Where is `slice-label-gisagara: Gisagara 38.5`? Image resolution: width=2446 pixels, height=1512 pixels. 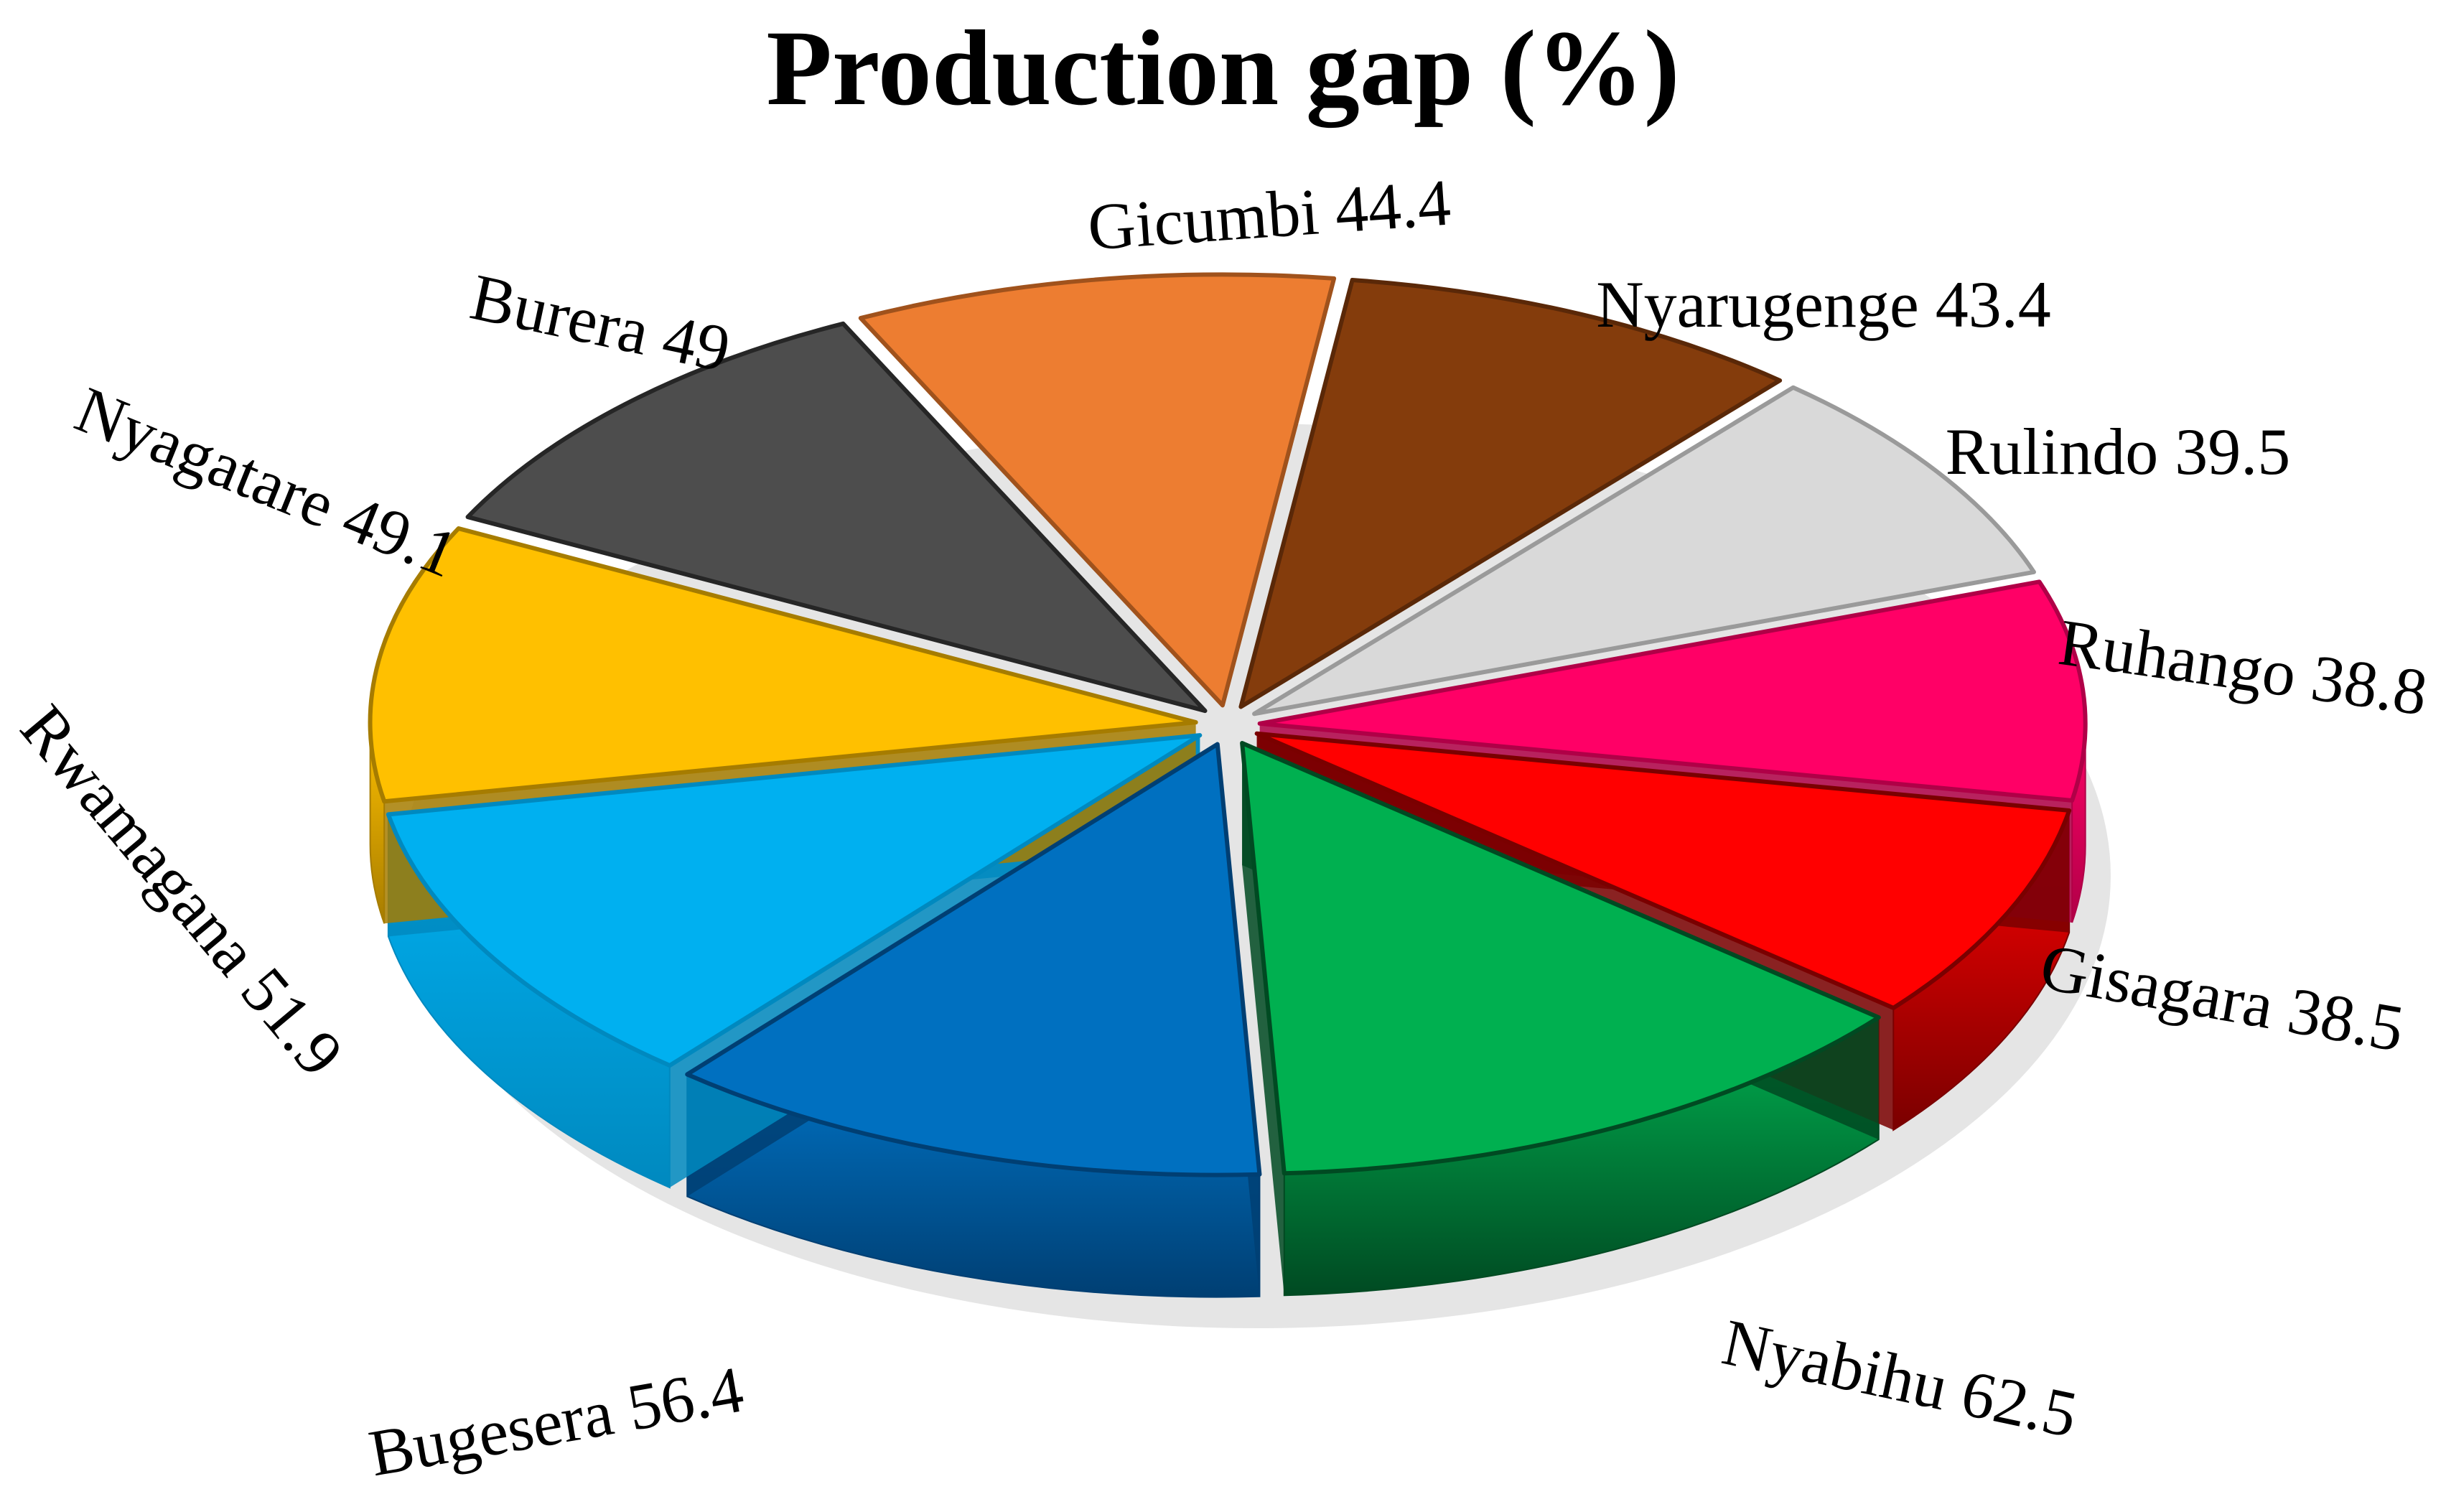
slice-label-gisagara: Gisagara 38.5 is located at coordinates (2222, 997).